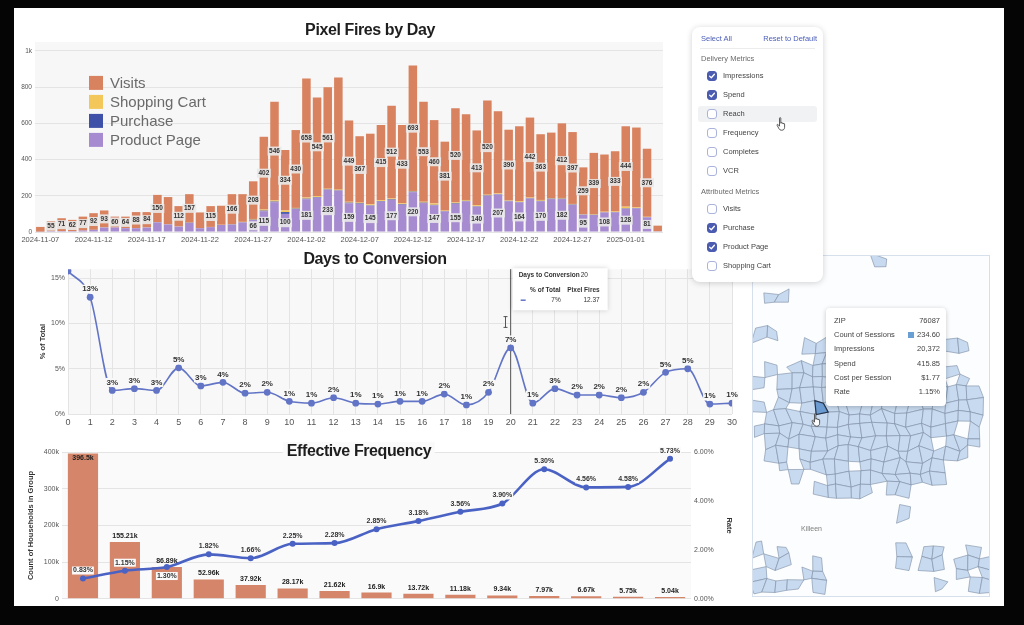 Image resolution: width=1024 pixels, height=625 pixels. Describe the element at coordinates (400, 421) in the screenshot. I see `x-tick-label: 15` at that location.